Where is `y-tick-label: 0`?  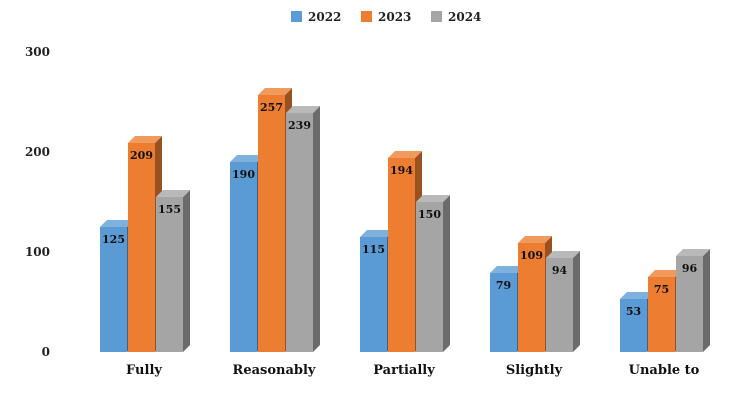
y-tick-label: 0 is located at coordinates (46, 352).